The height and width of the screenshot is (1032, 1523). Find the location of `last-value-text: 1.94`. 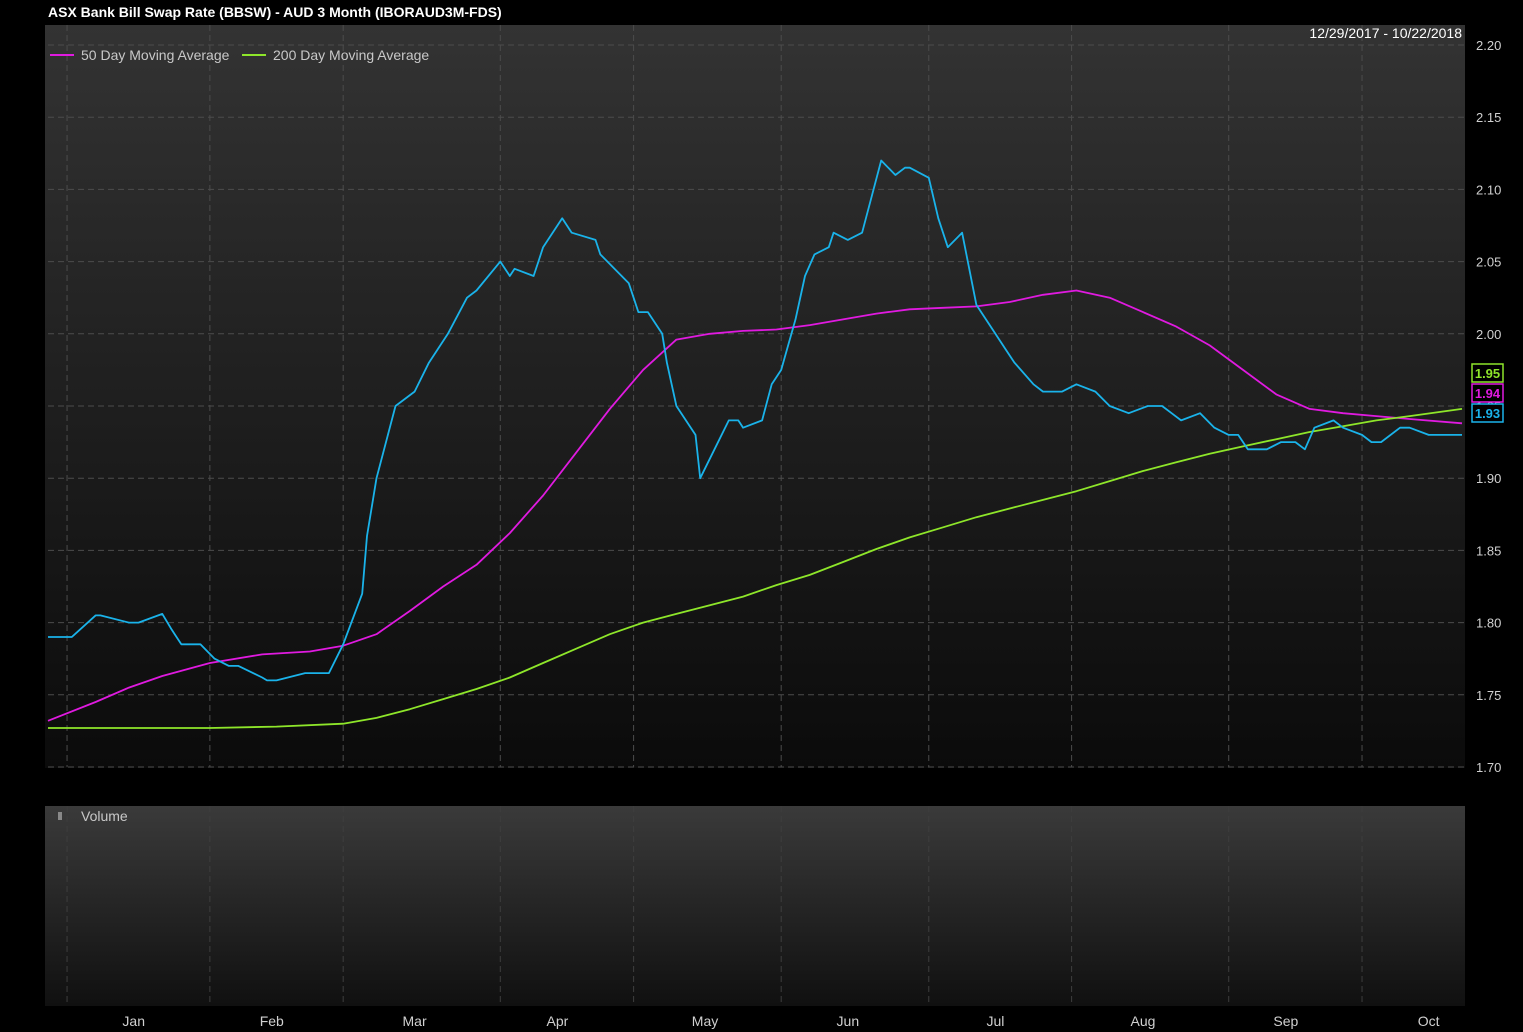

last-value-text: 1.94 is located at coordinates (1488, 393).